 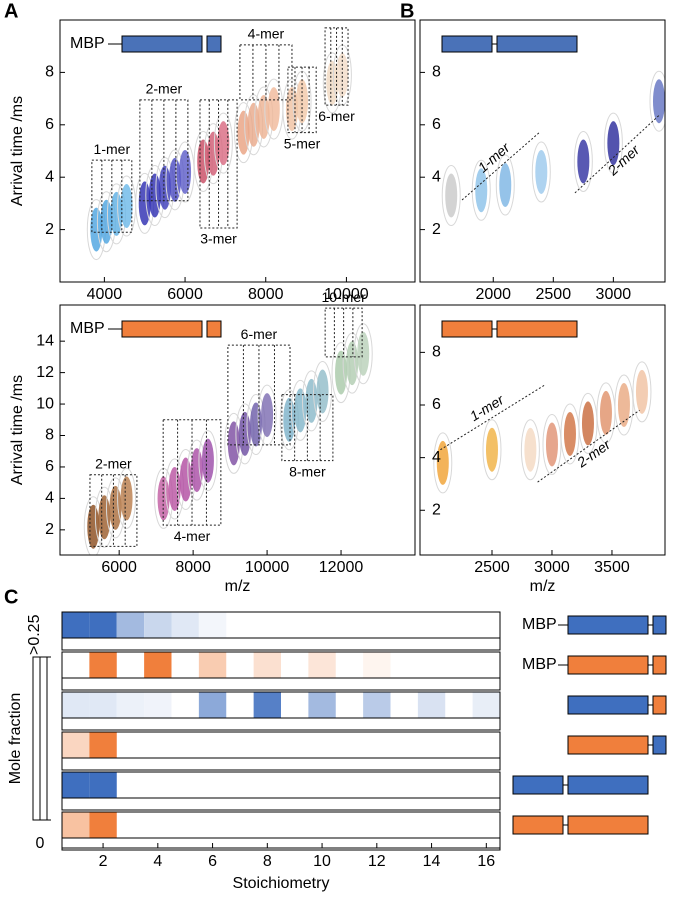 What do you see at coordinates (589, 725) in the screenshot?
I see `construct-schematics: MBP MBP` at bounding box center [589, 725].